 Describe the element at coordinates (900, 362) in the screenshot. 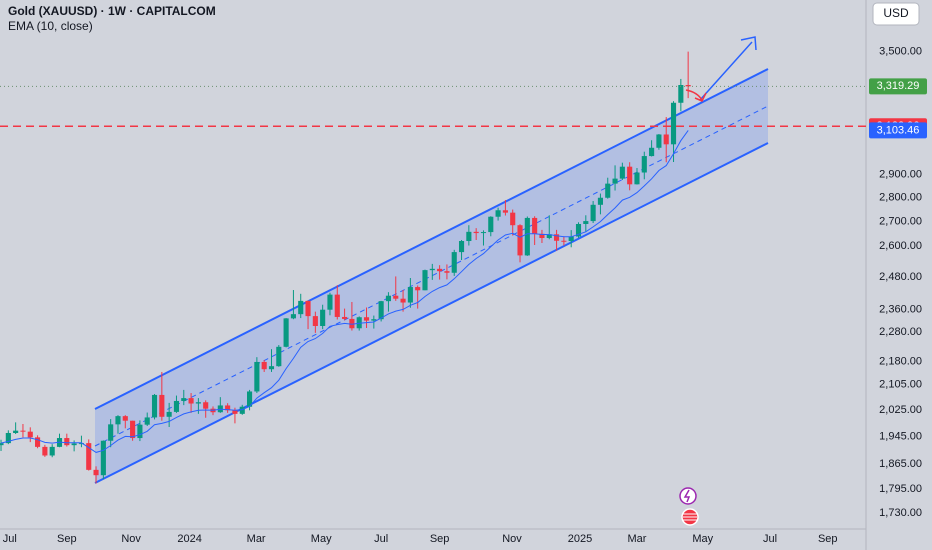

I see `y-tick-label: 2,180.00` at that location.